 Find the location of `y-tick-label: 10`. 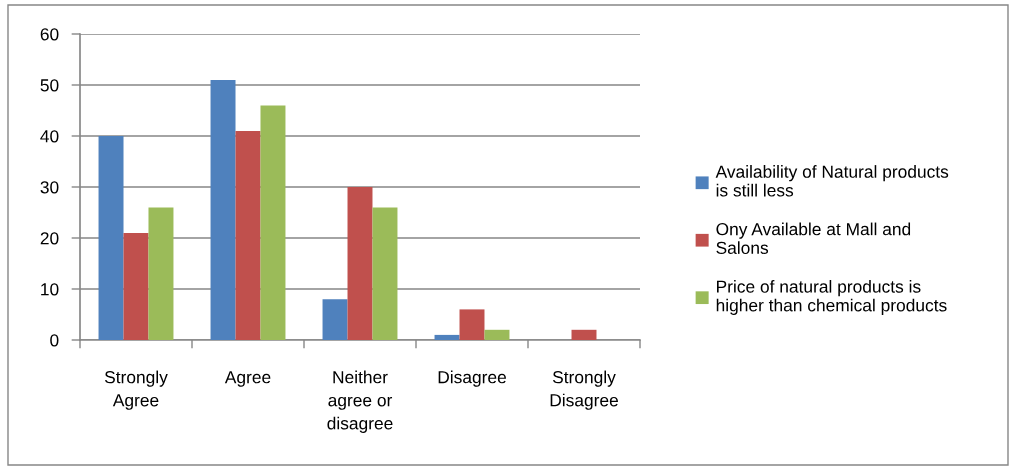

y-tick-label: 10 is located at coordinates (50, 289).